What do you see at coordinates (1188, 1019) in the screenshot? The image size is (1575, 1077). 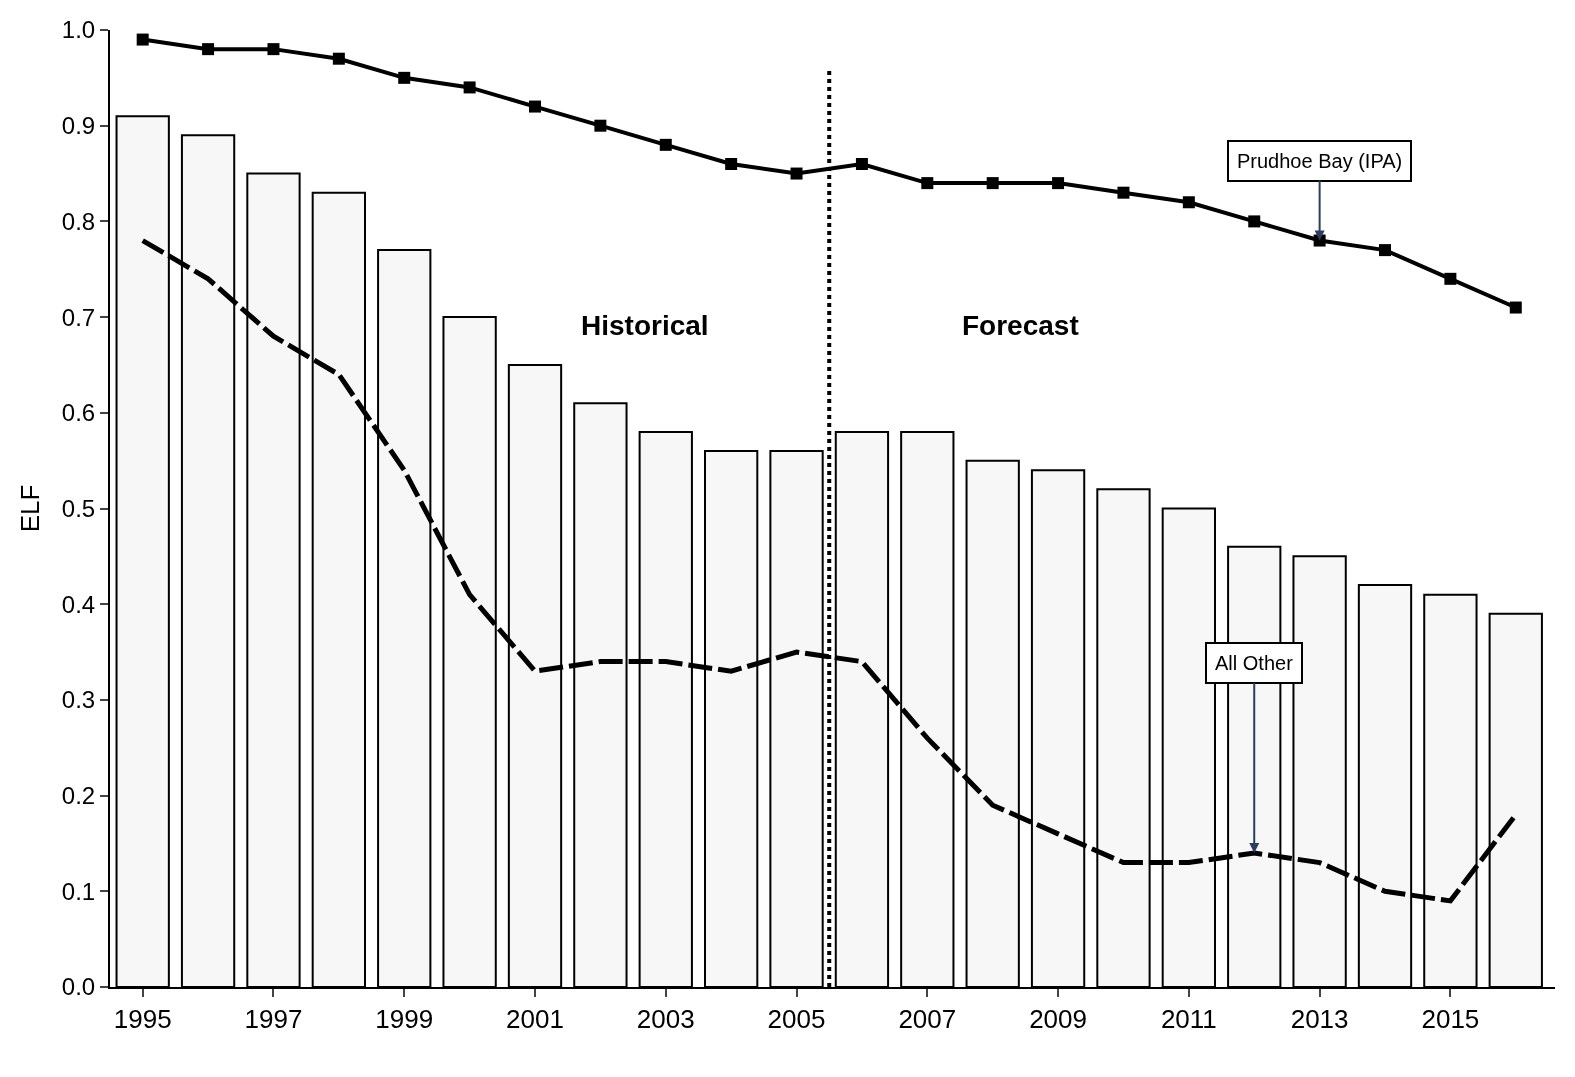 I see `x-tick-label: 2011` at bounding box center [1188, 1019].